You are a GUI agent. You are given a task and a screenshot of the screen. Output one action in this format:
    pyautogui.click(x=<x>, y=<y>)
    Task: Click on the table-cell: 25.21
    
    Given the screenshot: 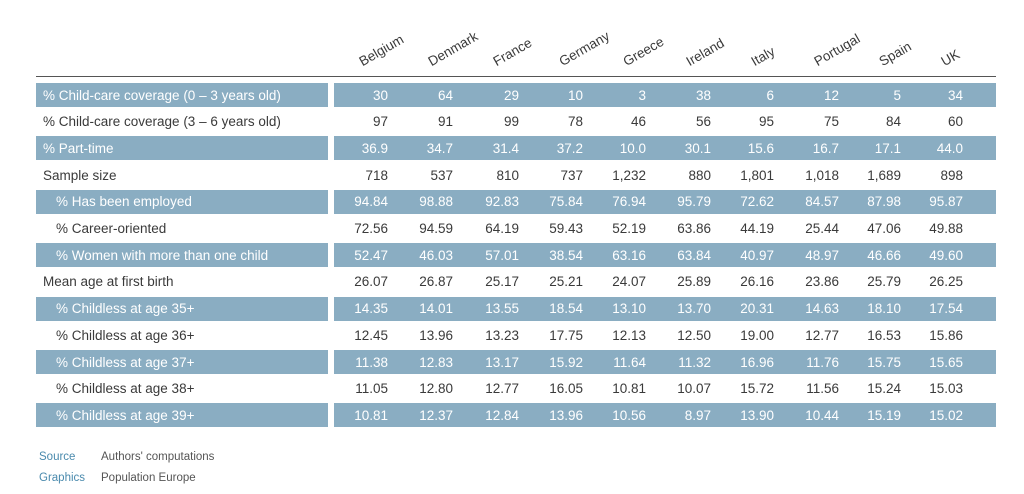 What is the action you would take?
    pyautogui.click(x=566, y=282)
    